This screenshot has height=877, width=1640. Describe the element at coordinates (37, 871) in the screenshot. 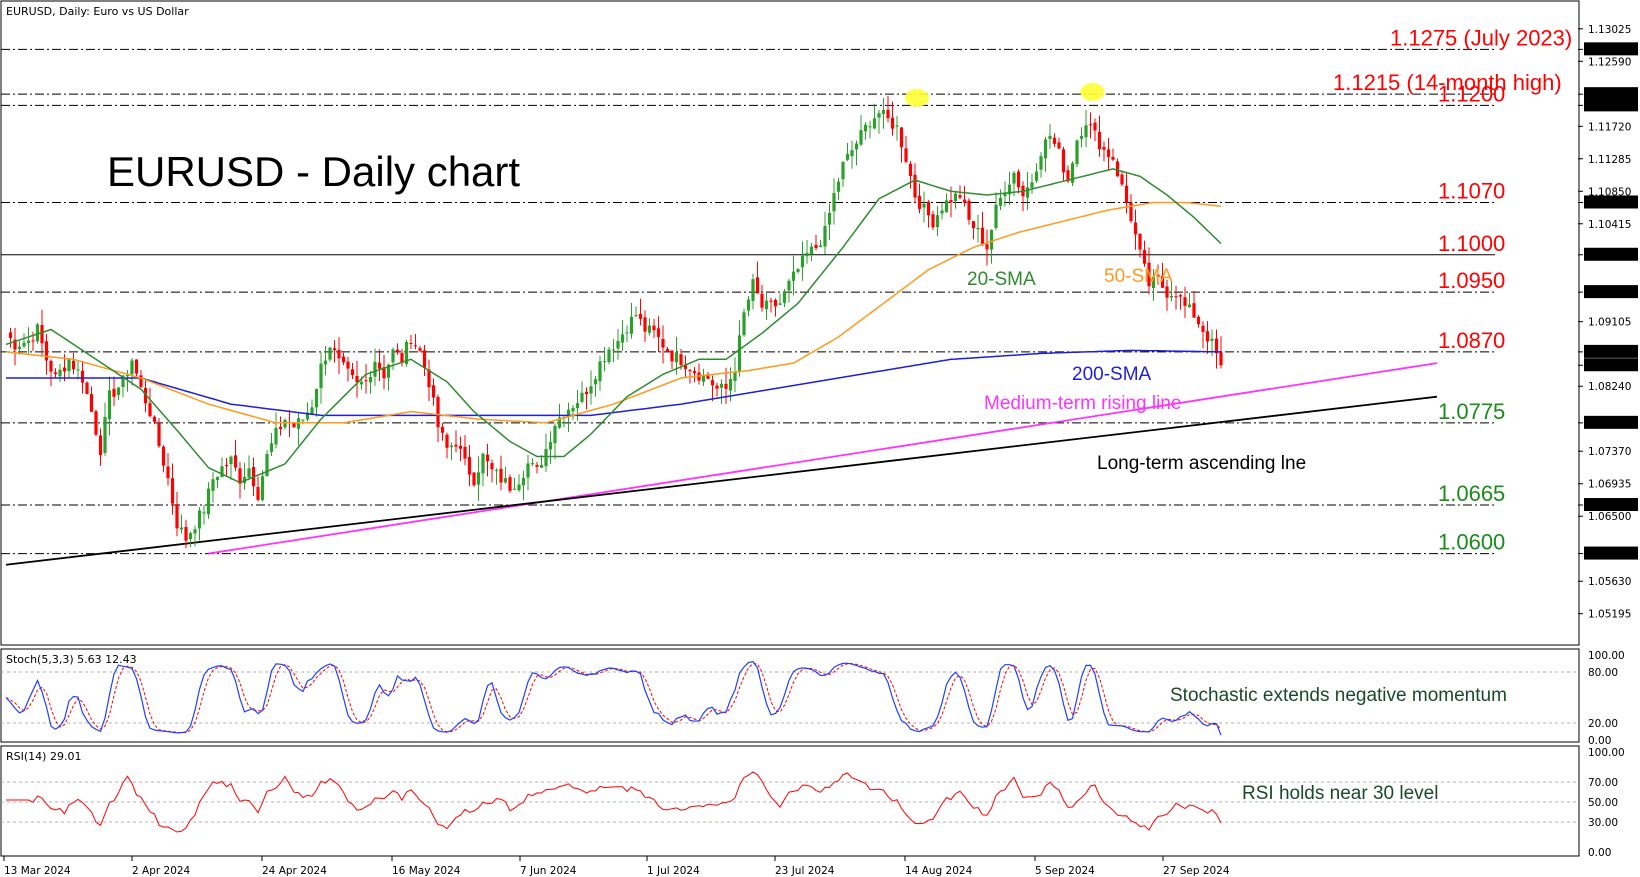

I see `date-tick-label: 13 Mar 2024` at that location.